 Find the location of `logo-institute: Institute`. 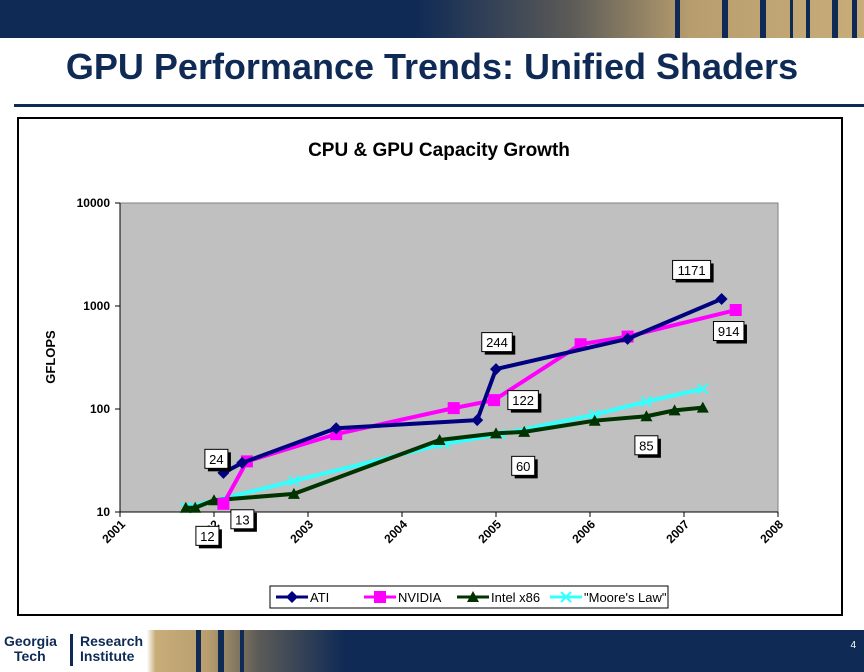

logo-institute: Institute is located at coordinates (107, 656).